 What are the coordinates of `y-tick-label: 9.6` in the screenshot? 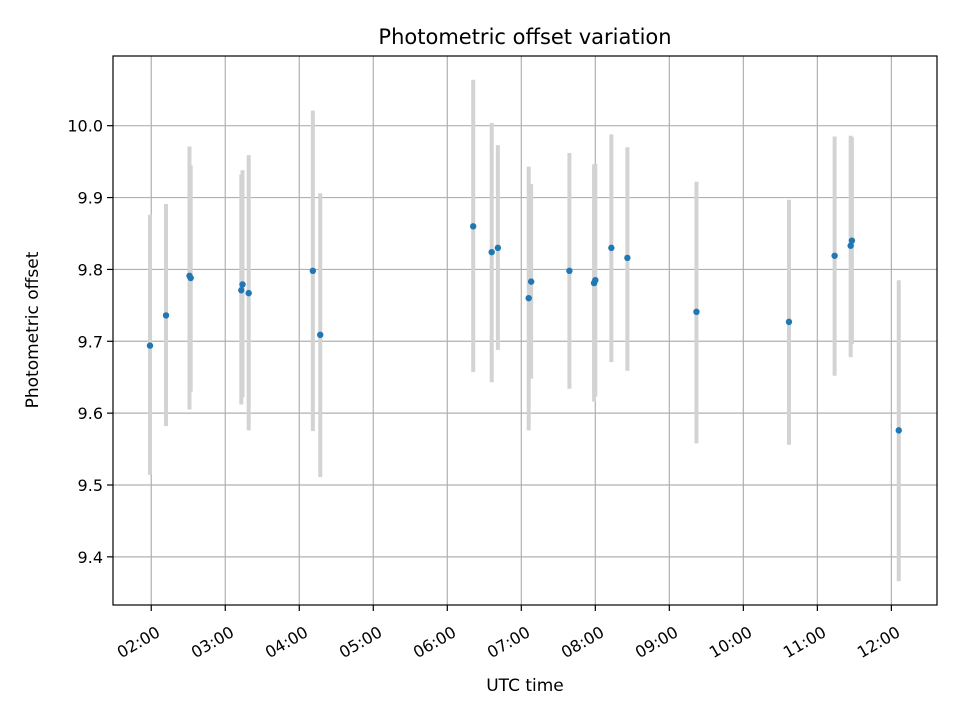 It's located at (90, 413).